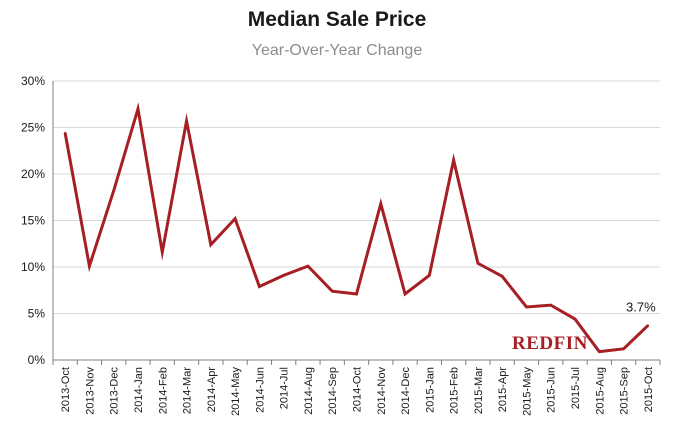  What do you see at coordinates (333, 391) in the screenshot?
I see `x-tick-label: 2014-Sep` at bounding box center [333, 391].